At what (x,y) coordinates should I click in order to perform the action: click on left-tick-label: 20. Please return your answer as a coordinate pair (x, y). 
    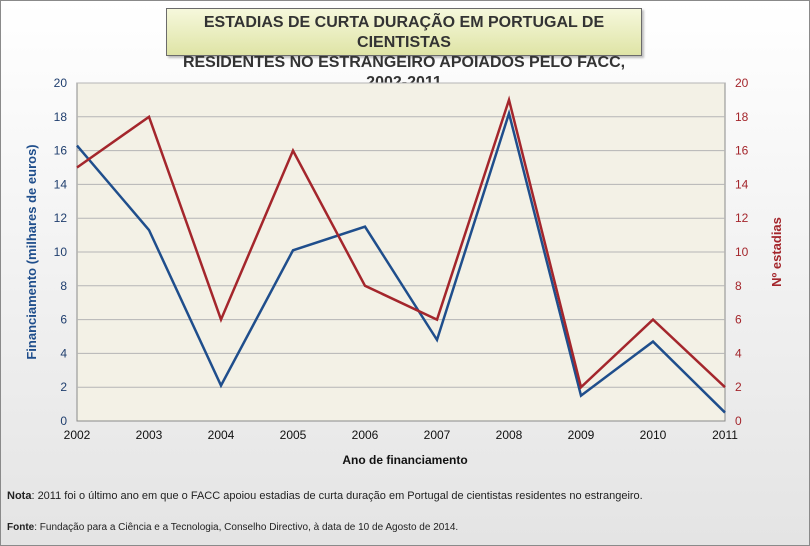
    Looking at the image, I should click on (61, 83).